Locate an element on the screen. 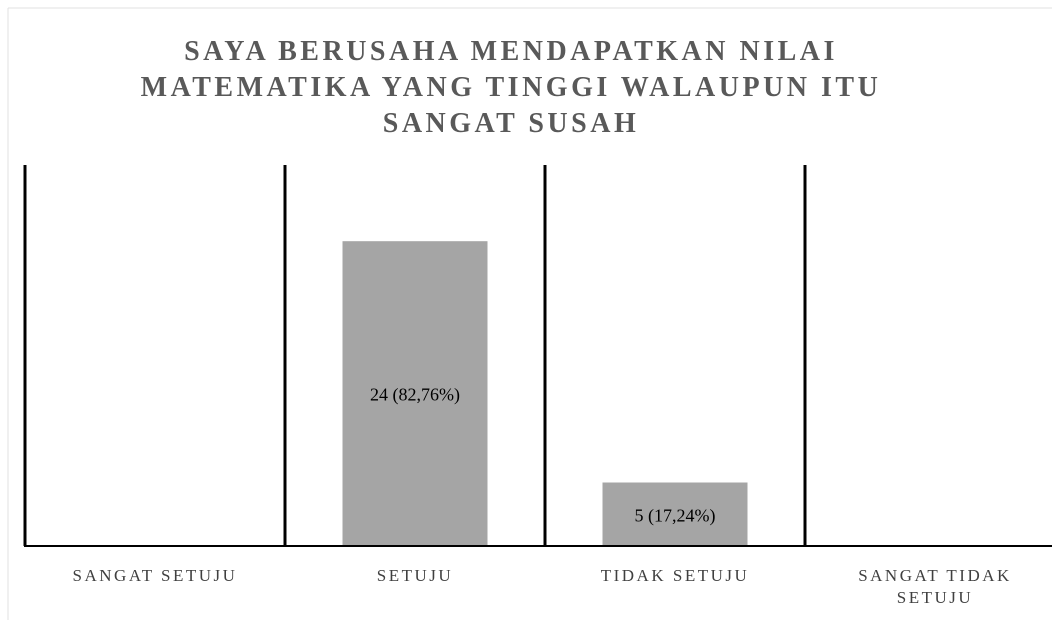  x-tick-label: SETUJU is located at coordinates (415, 575).